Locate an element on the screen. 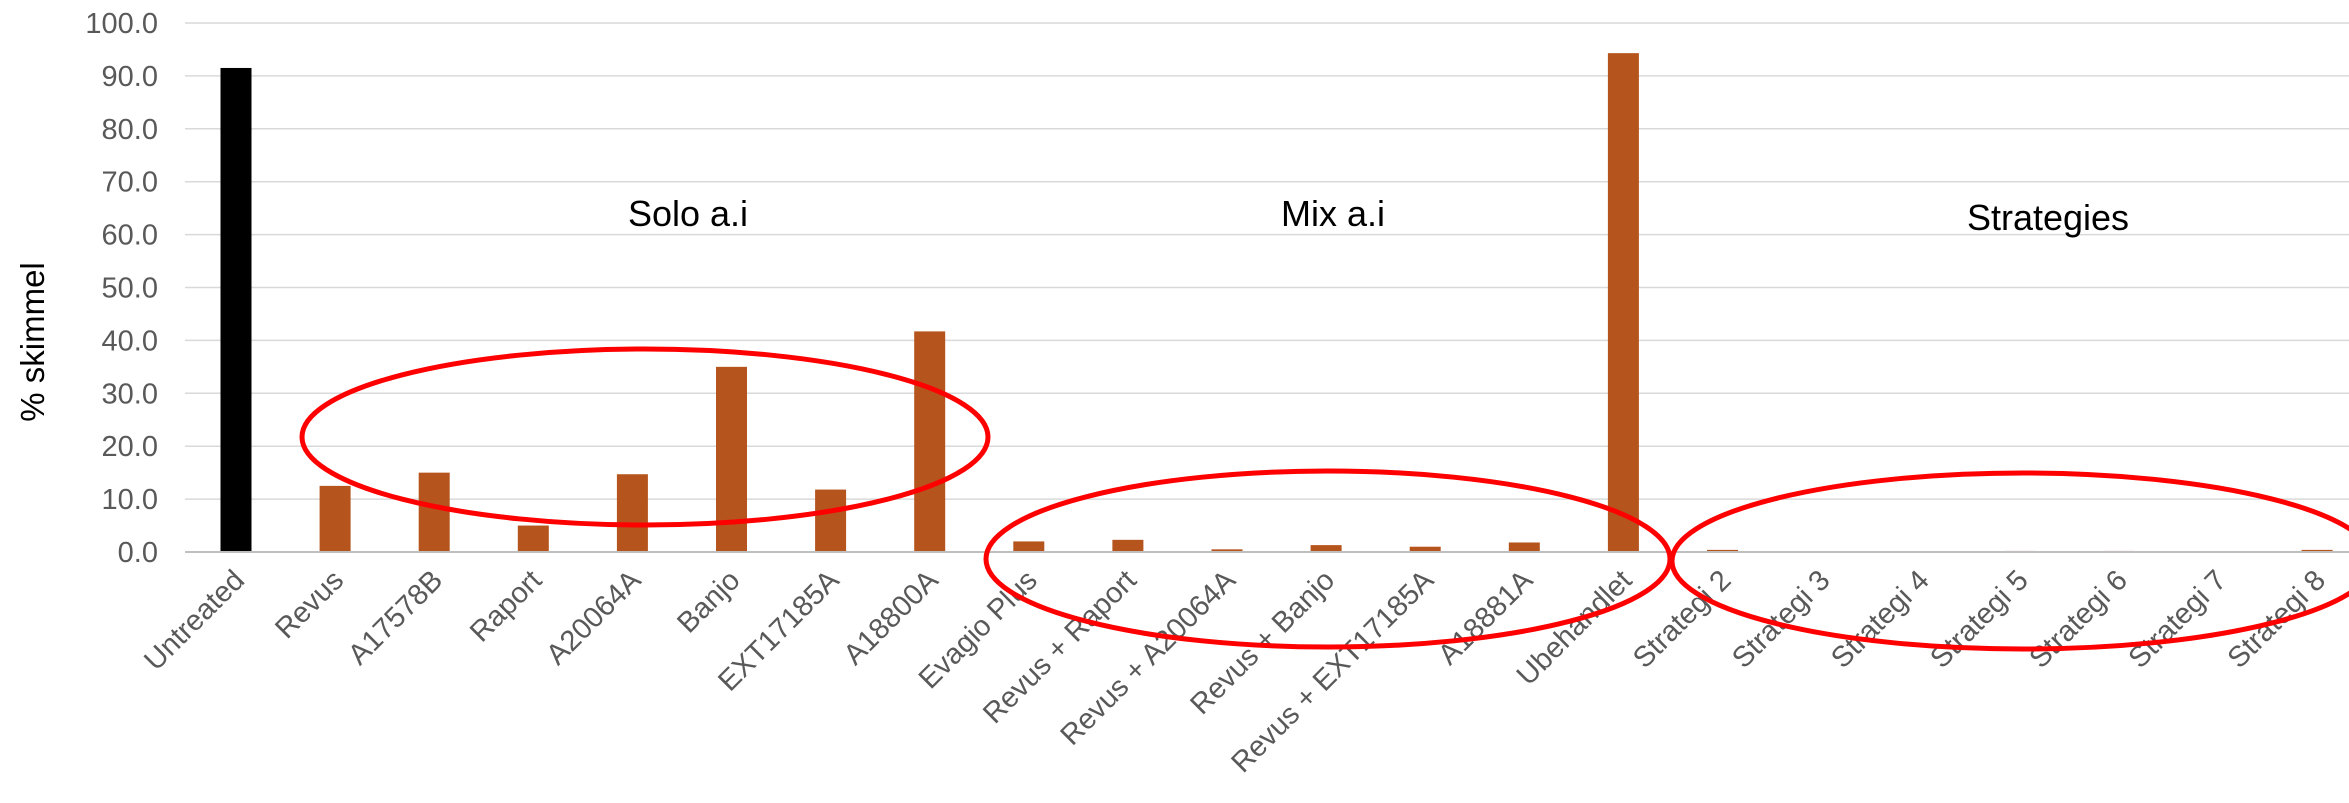 Image resolution: width=2349 pixels, height=803 pixels. x-tick-label: Strategi 5 is located at coordinates (1979, 619).